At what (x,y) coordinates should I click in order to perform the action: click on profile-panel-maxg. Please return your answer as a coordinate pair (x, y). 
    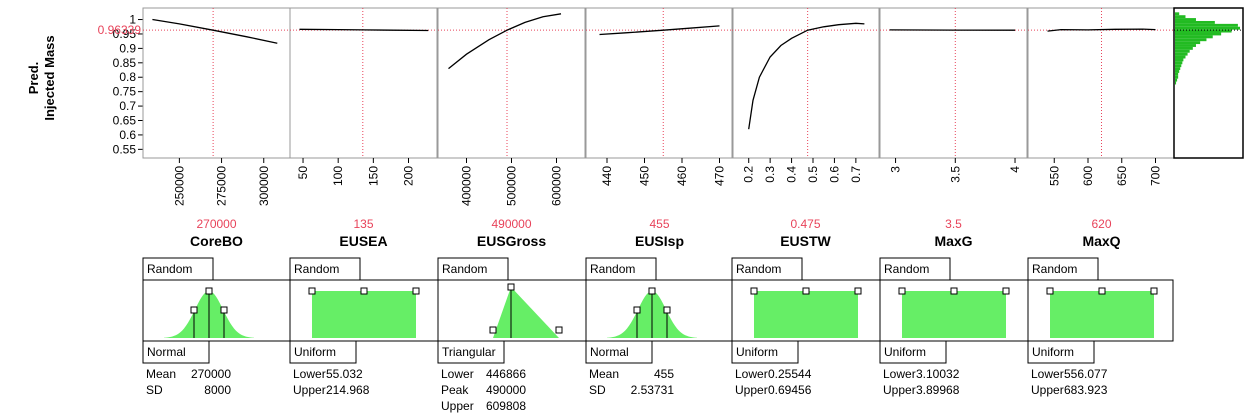
    Looking at the image, I should click on (953, 83).